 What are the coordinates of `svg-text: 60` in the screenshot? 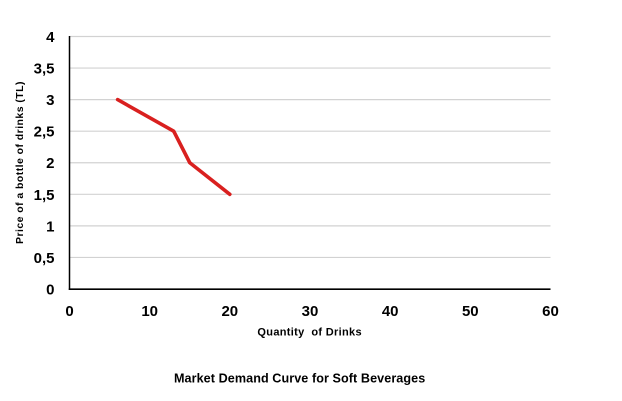 It's located at (550, 311).